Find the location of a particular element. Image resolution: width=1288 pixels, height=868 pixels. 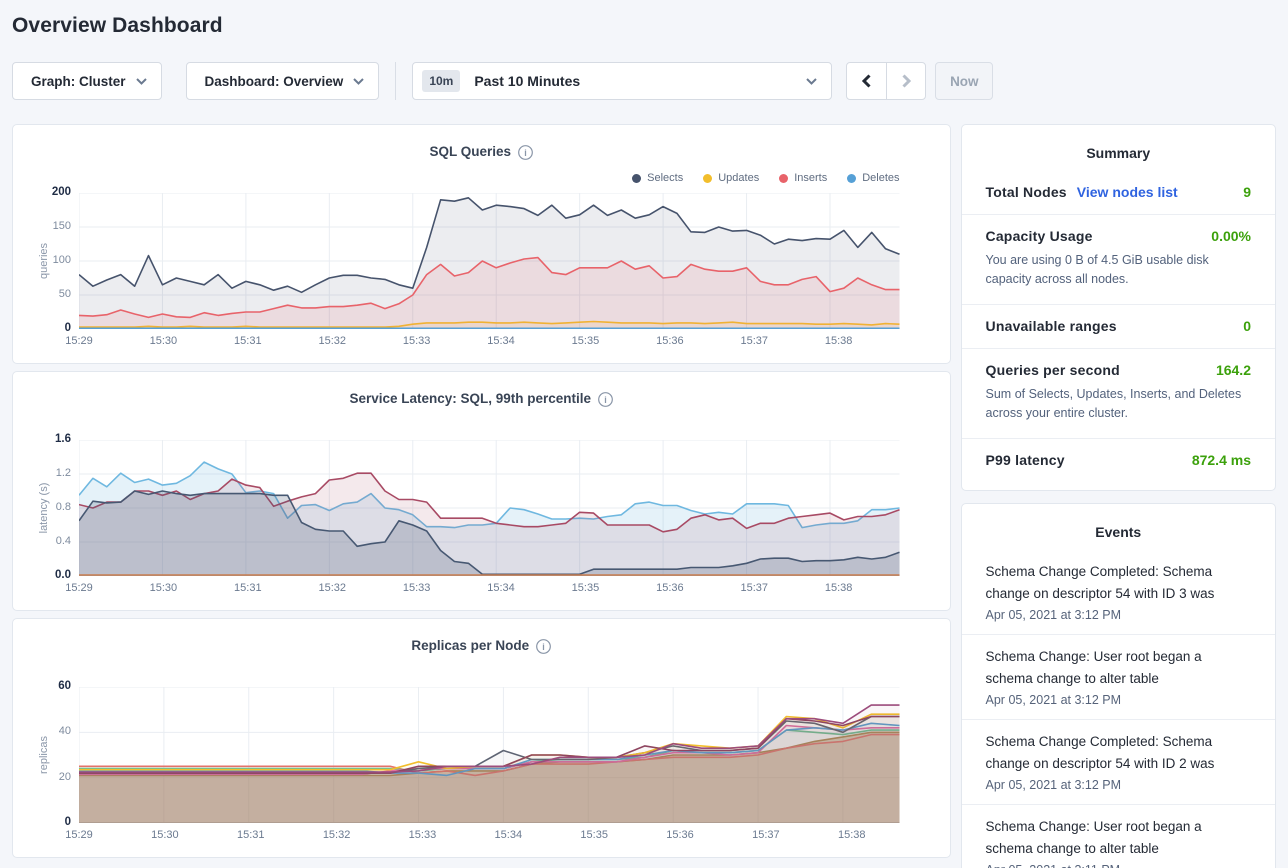

legend-item-deletes: Deletes is located at coordinates (873, 178).